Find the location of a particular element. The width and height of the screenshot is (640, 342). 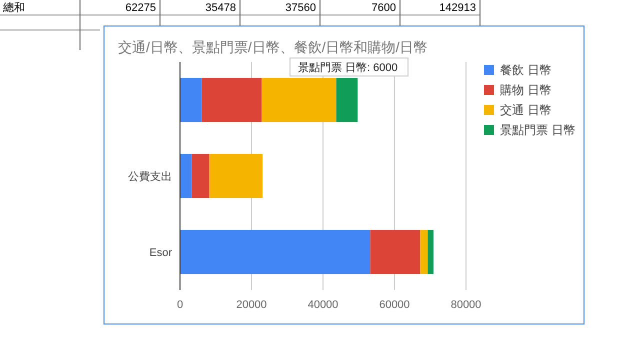

x-tick-label: 0 is located at coordinates (180, 305).